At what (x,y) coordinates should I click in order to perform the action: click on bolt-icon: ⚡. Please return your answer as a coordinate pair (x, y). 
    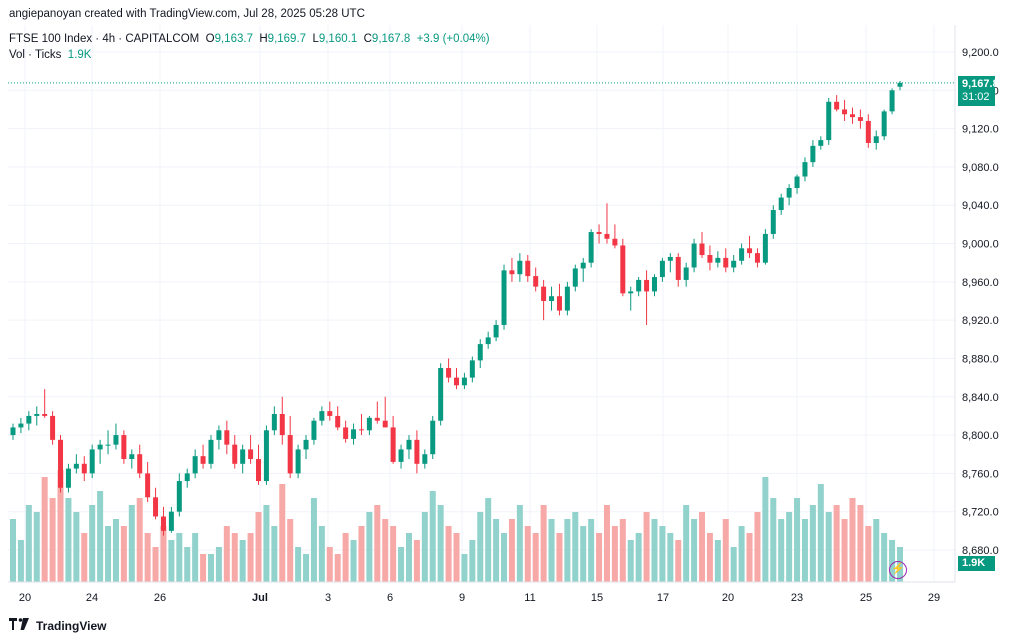
    Looking at the image, I should click on (898, 570).